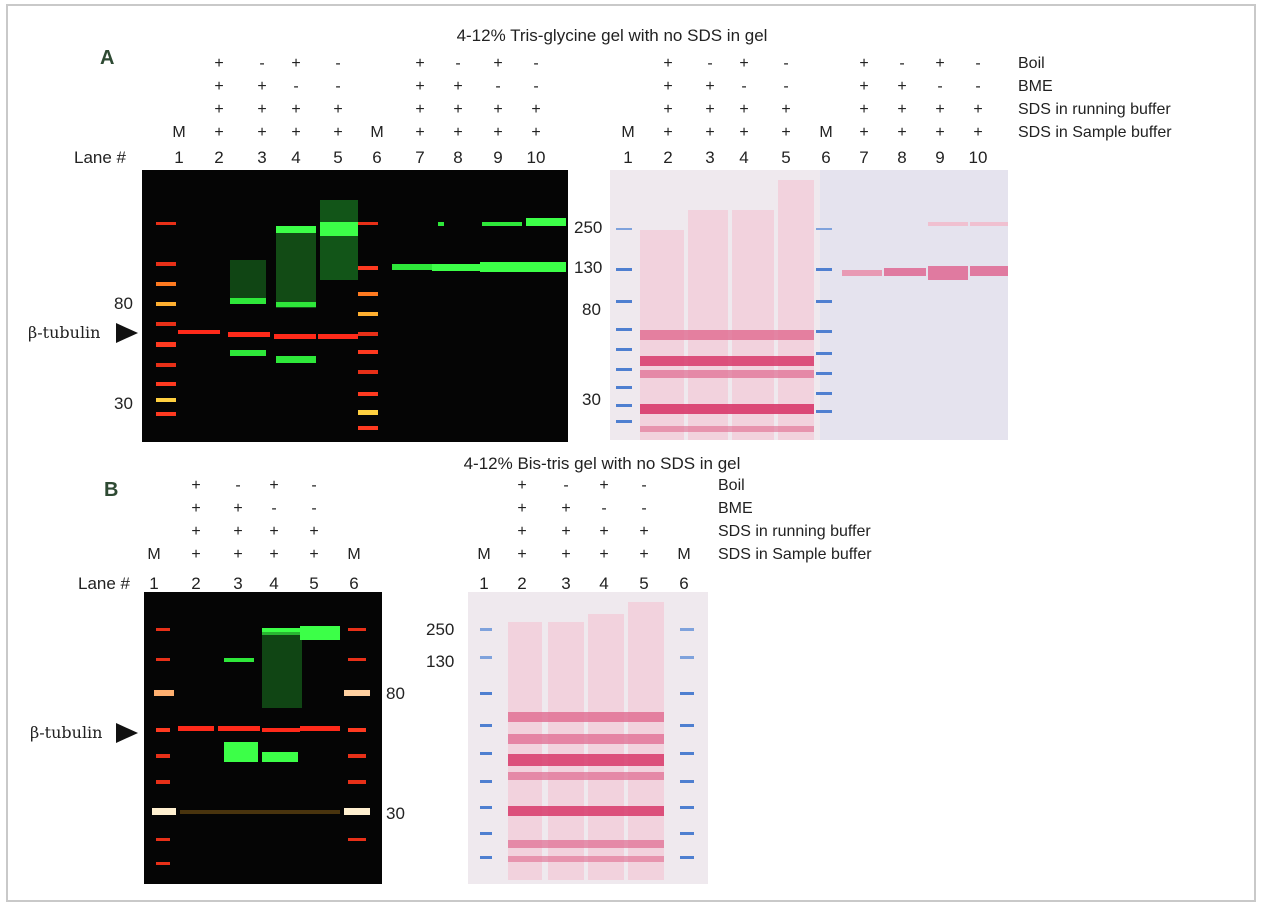  What do you see at coordinates (395, 693) in the screenshot?
I see `mw-label-80-b: 80` at bounding box center [395, 693].